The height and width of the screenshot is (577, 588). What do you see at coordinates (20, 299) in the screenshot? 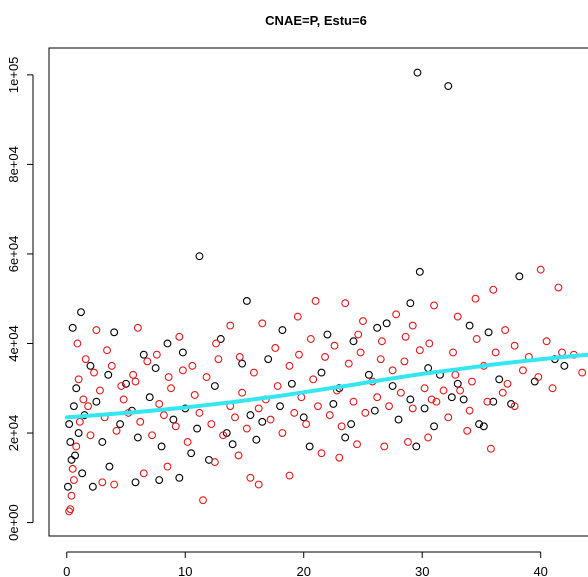
I see `y-axis: 0e+00 2e+04 4e+04 6e+04 8e+04 1e+05` at bounding box center [20, 299].